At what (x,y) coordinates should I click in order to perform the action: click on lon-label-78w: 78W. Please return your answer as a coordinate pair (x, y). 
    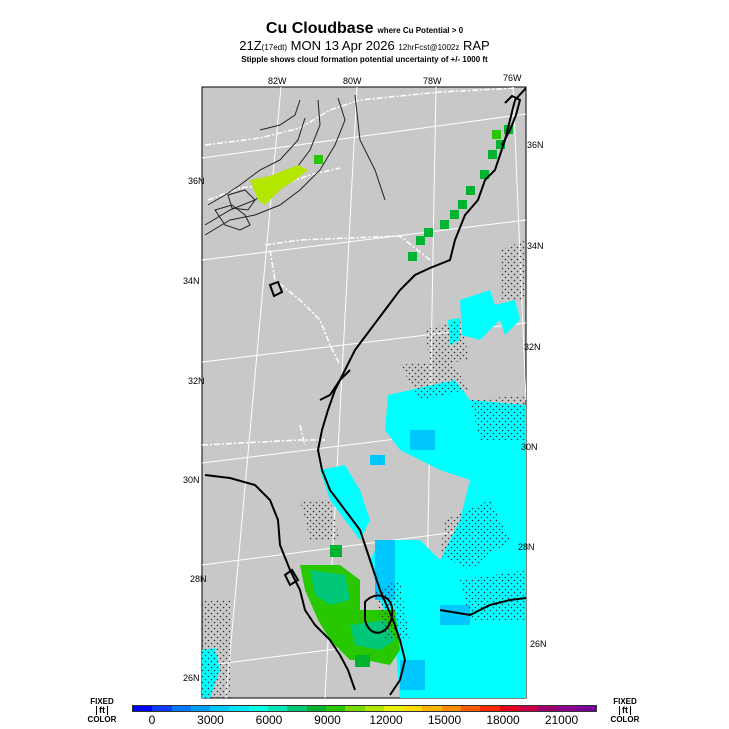
    Looking at the image, I should click on (432, 81).